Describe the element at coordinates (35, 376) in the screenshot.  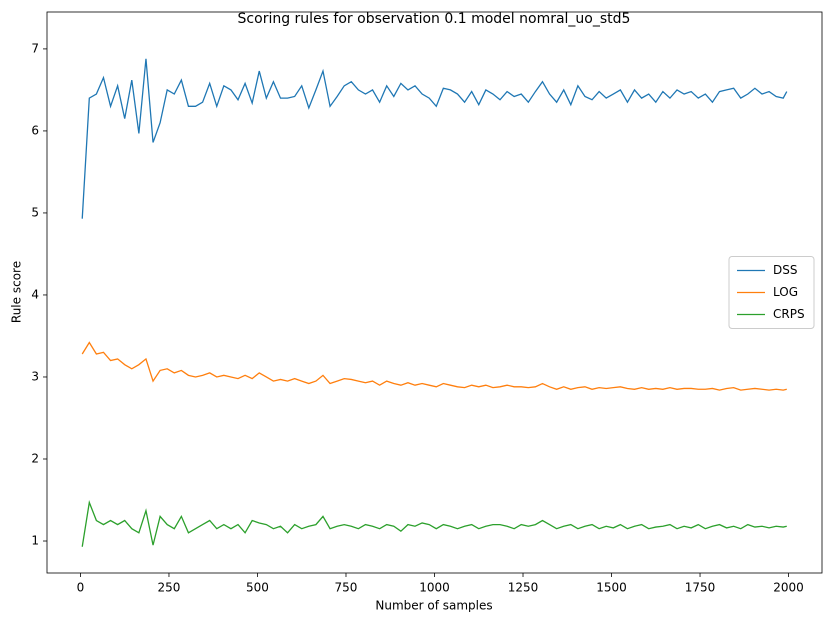
I see `y-tick-label: 3` at that location.